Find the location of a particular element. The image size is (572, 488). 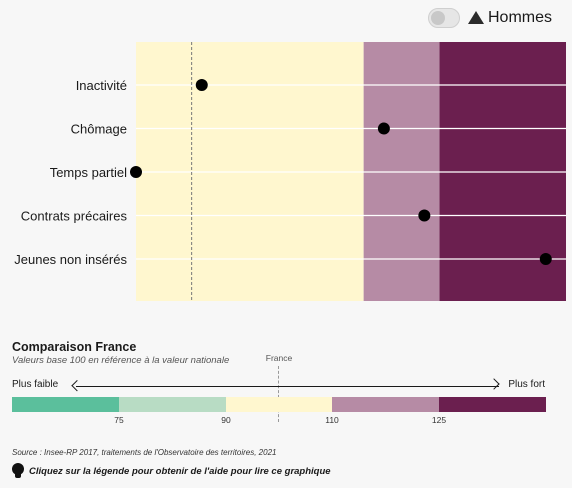

triangle-icon is located at coordinates (476, 17).